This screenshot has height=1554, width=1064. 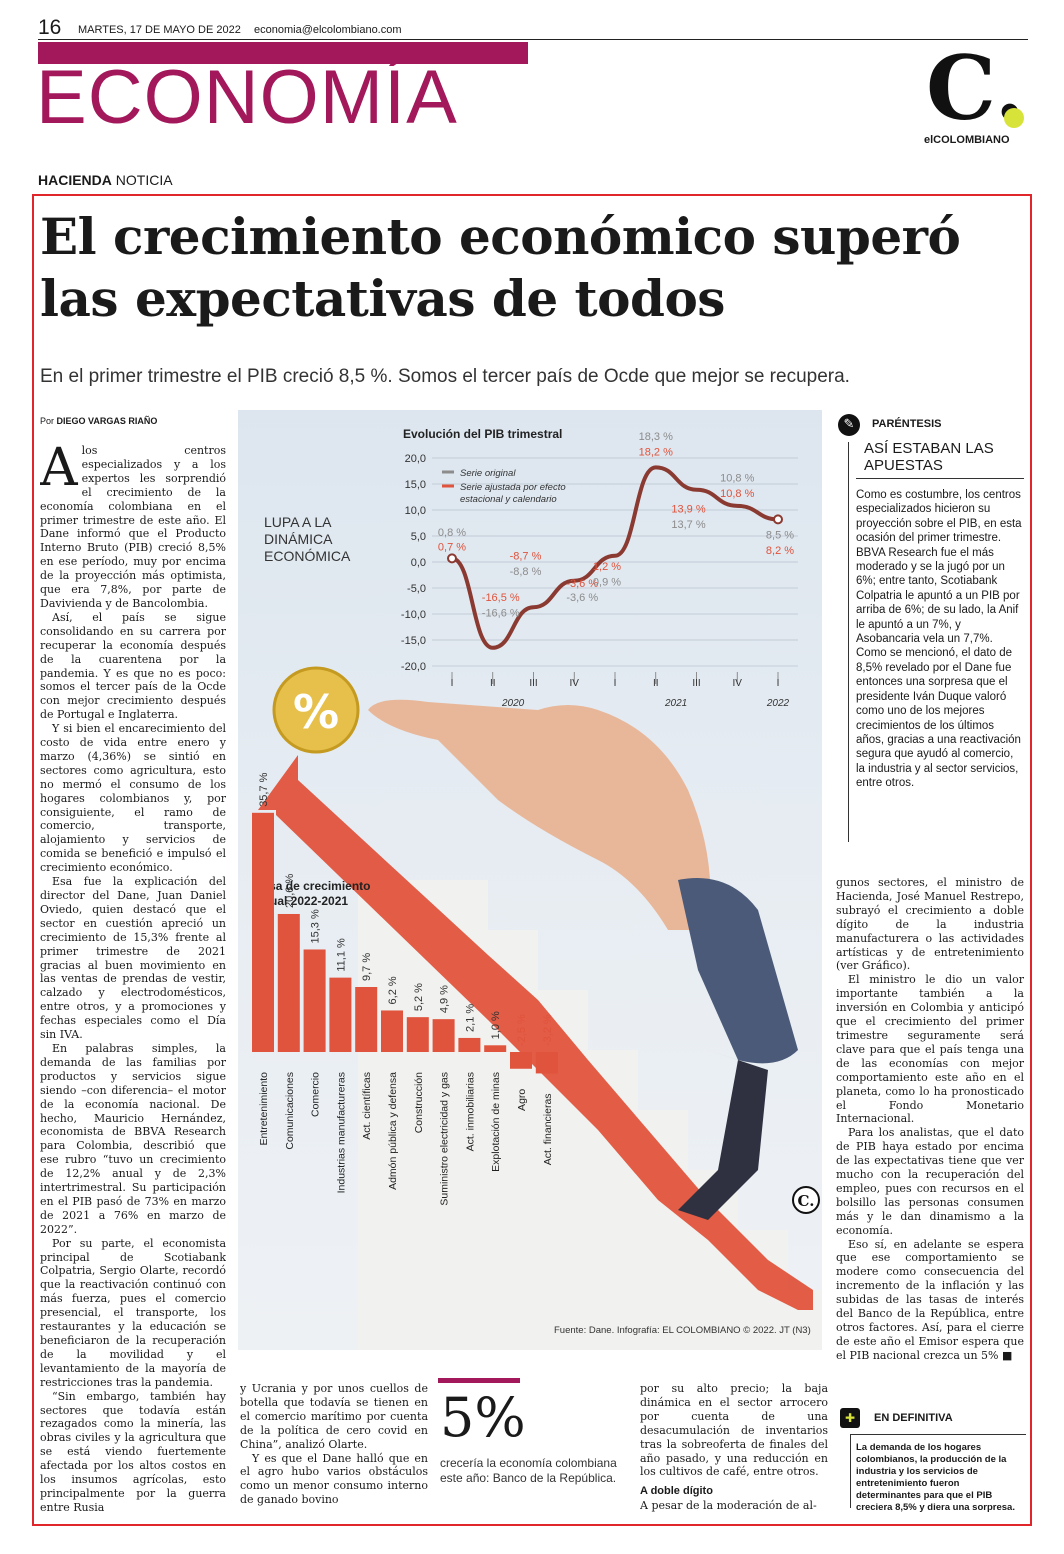 I want to click on box-rule, so click(x=848, y=642).